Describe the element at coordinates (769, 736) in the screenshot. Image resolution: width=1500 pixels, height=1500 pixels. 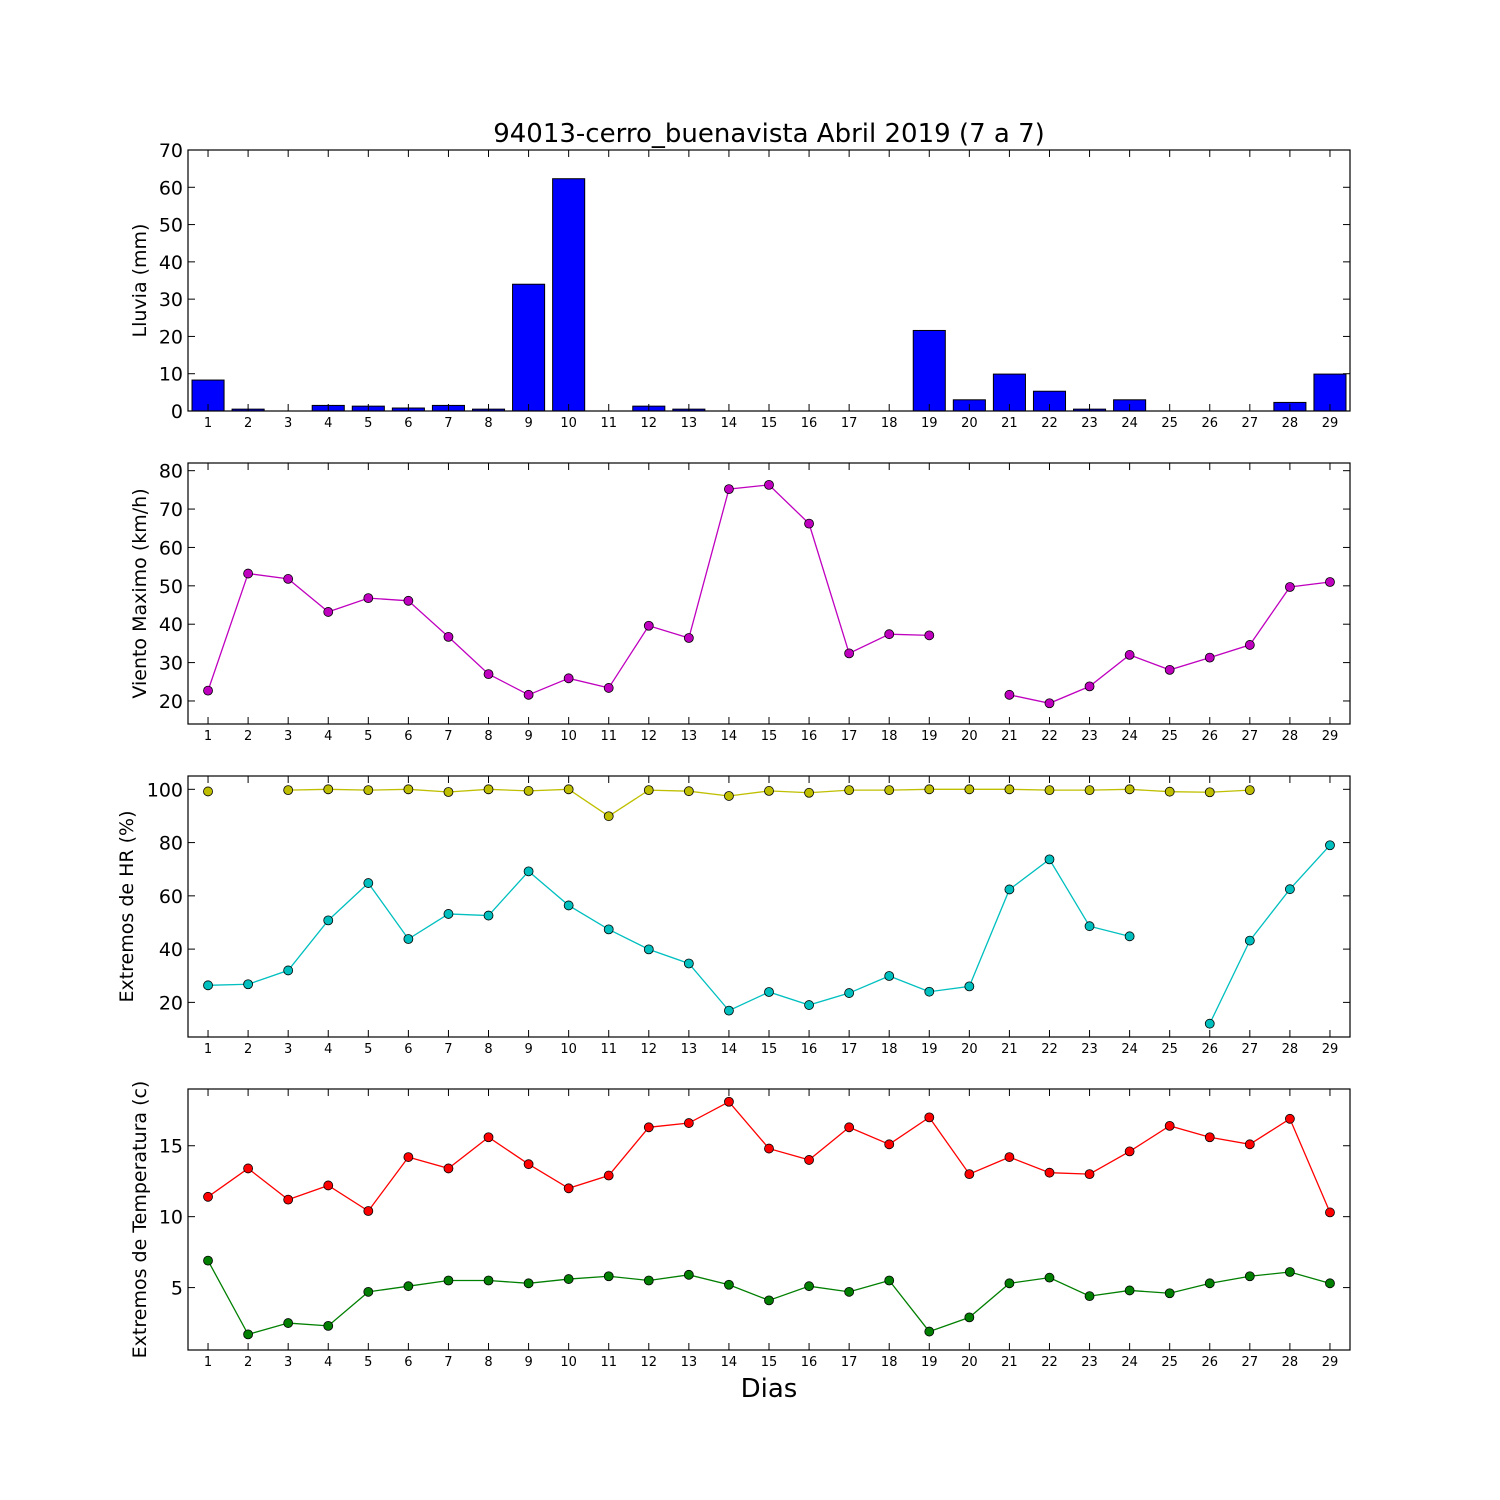
I see `x-tick-label-15: 15` at that location.